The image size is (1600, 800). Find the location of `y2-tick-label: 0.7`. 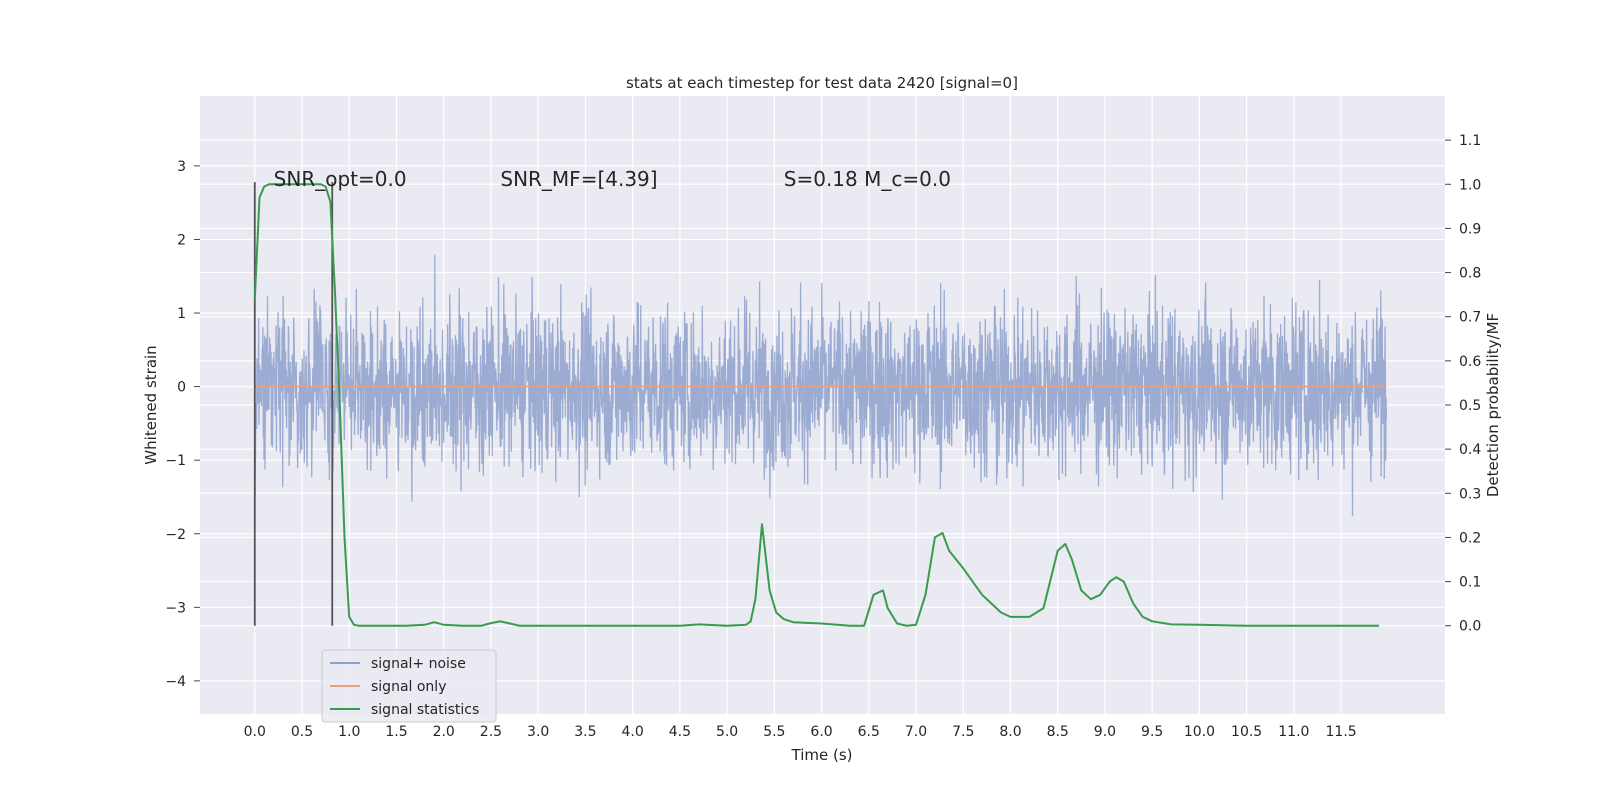

y2-tick-label: 0.7 is located at coordinates (1470, 318).